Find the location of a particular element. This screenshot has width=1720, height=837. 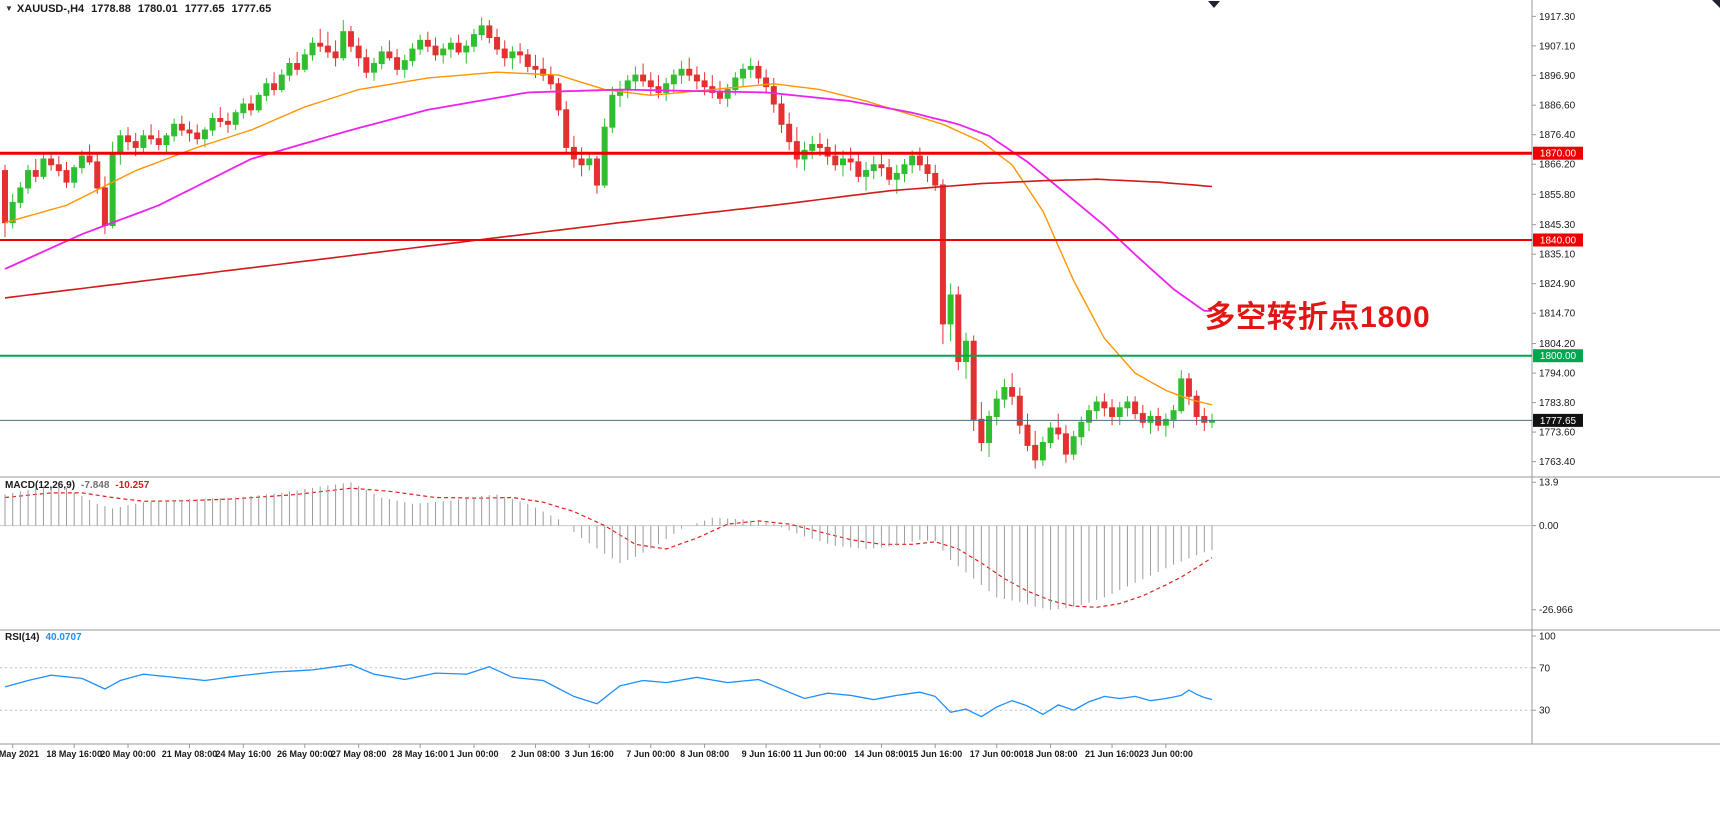

svg-text: 9 Jun 16:00 is located at coordinates (766, 754).